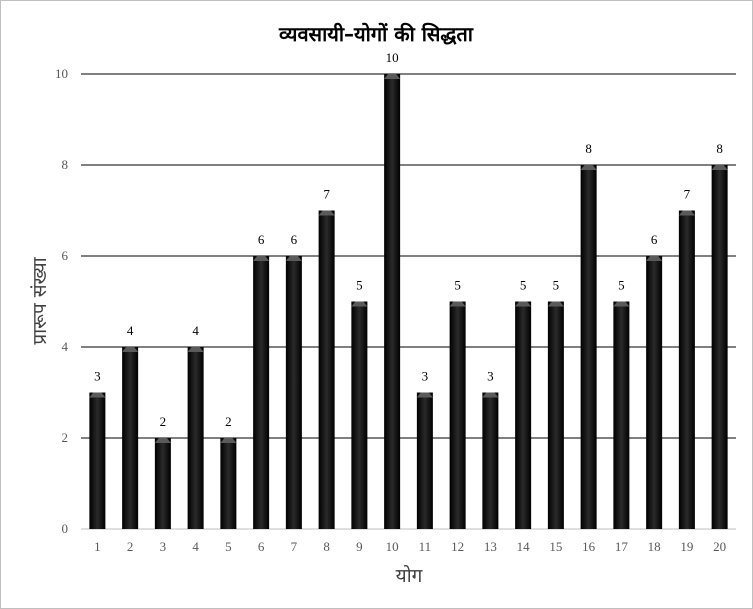 Image resolution: width=753 pixels, height=609 pixels. What do you see at coordinates (62, 301) in the screenshot?
I see `y-tick-labels: 0 2 4 6 8 10` at bounding box center [62, 301].